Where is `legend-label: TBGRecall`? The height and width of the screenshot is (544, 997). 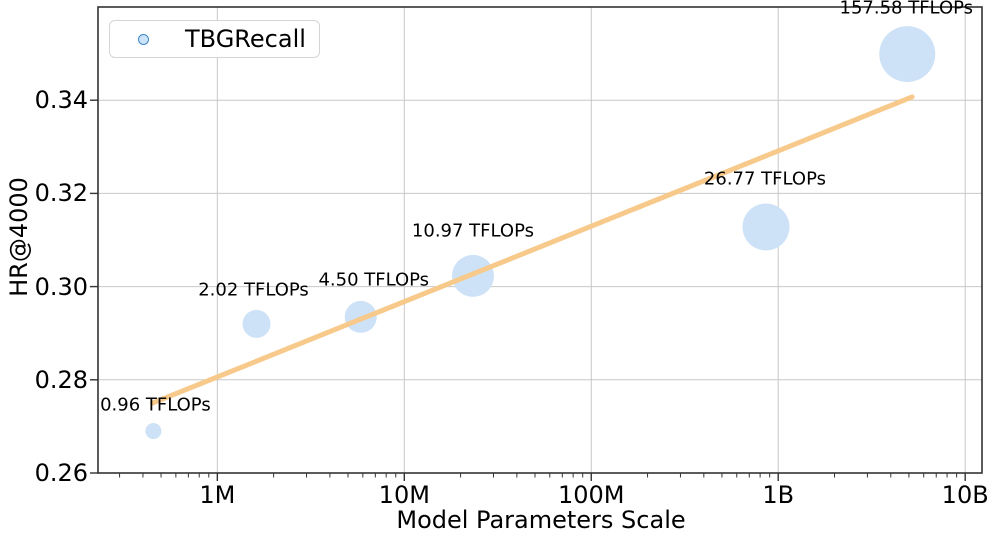 legend-label: TBGRecall is located at coordinates (245, 39).